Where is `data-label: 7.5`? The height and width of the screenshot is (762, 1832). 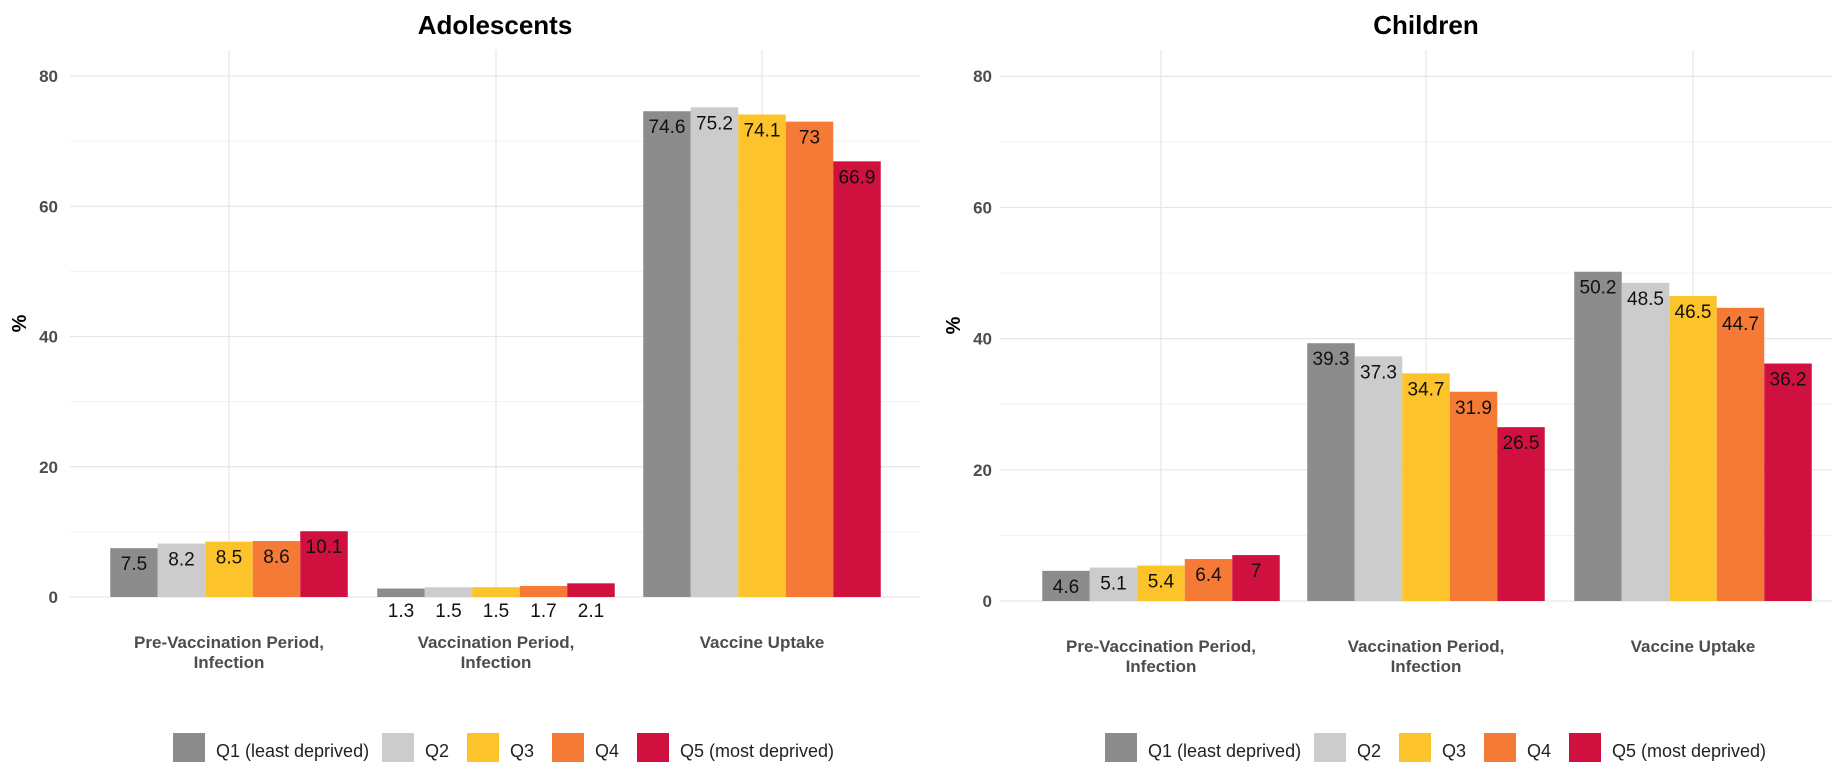 data-label: 7.5 is located at coordinates (134, 564).